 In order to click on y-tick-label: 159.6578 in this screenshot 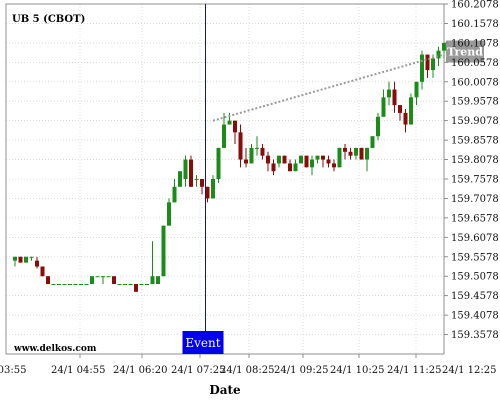, I will do `click(475, 218)`.